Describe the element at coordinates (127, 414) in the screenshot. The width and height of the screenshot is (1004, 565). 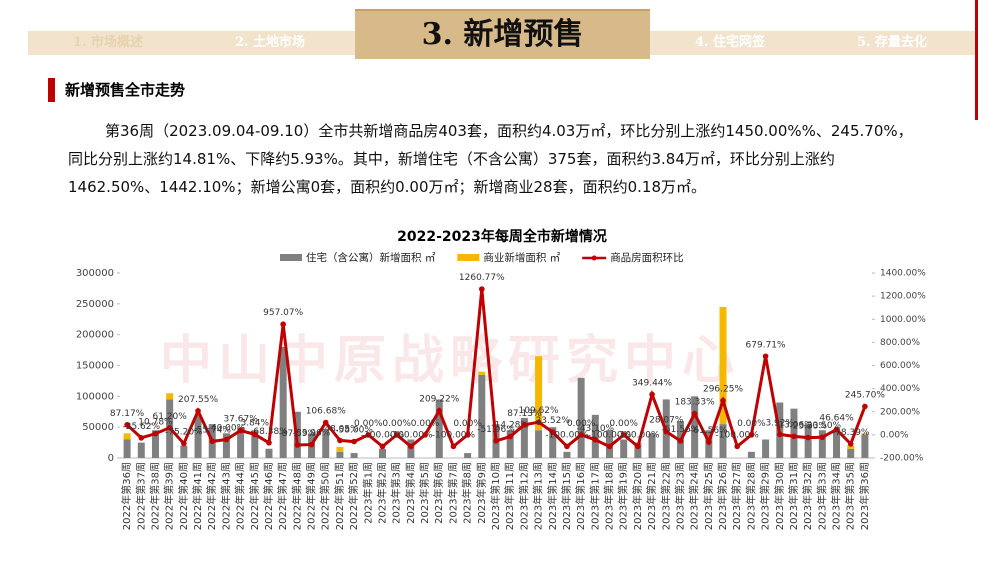
I see `data-label: 87.17%` at that location.